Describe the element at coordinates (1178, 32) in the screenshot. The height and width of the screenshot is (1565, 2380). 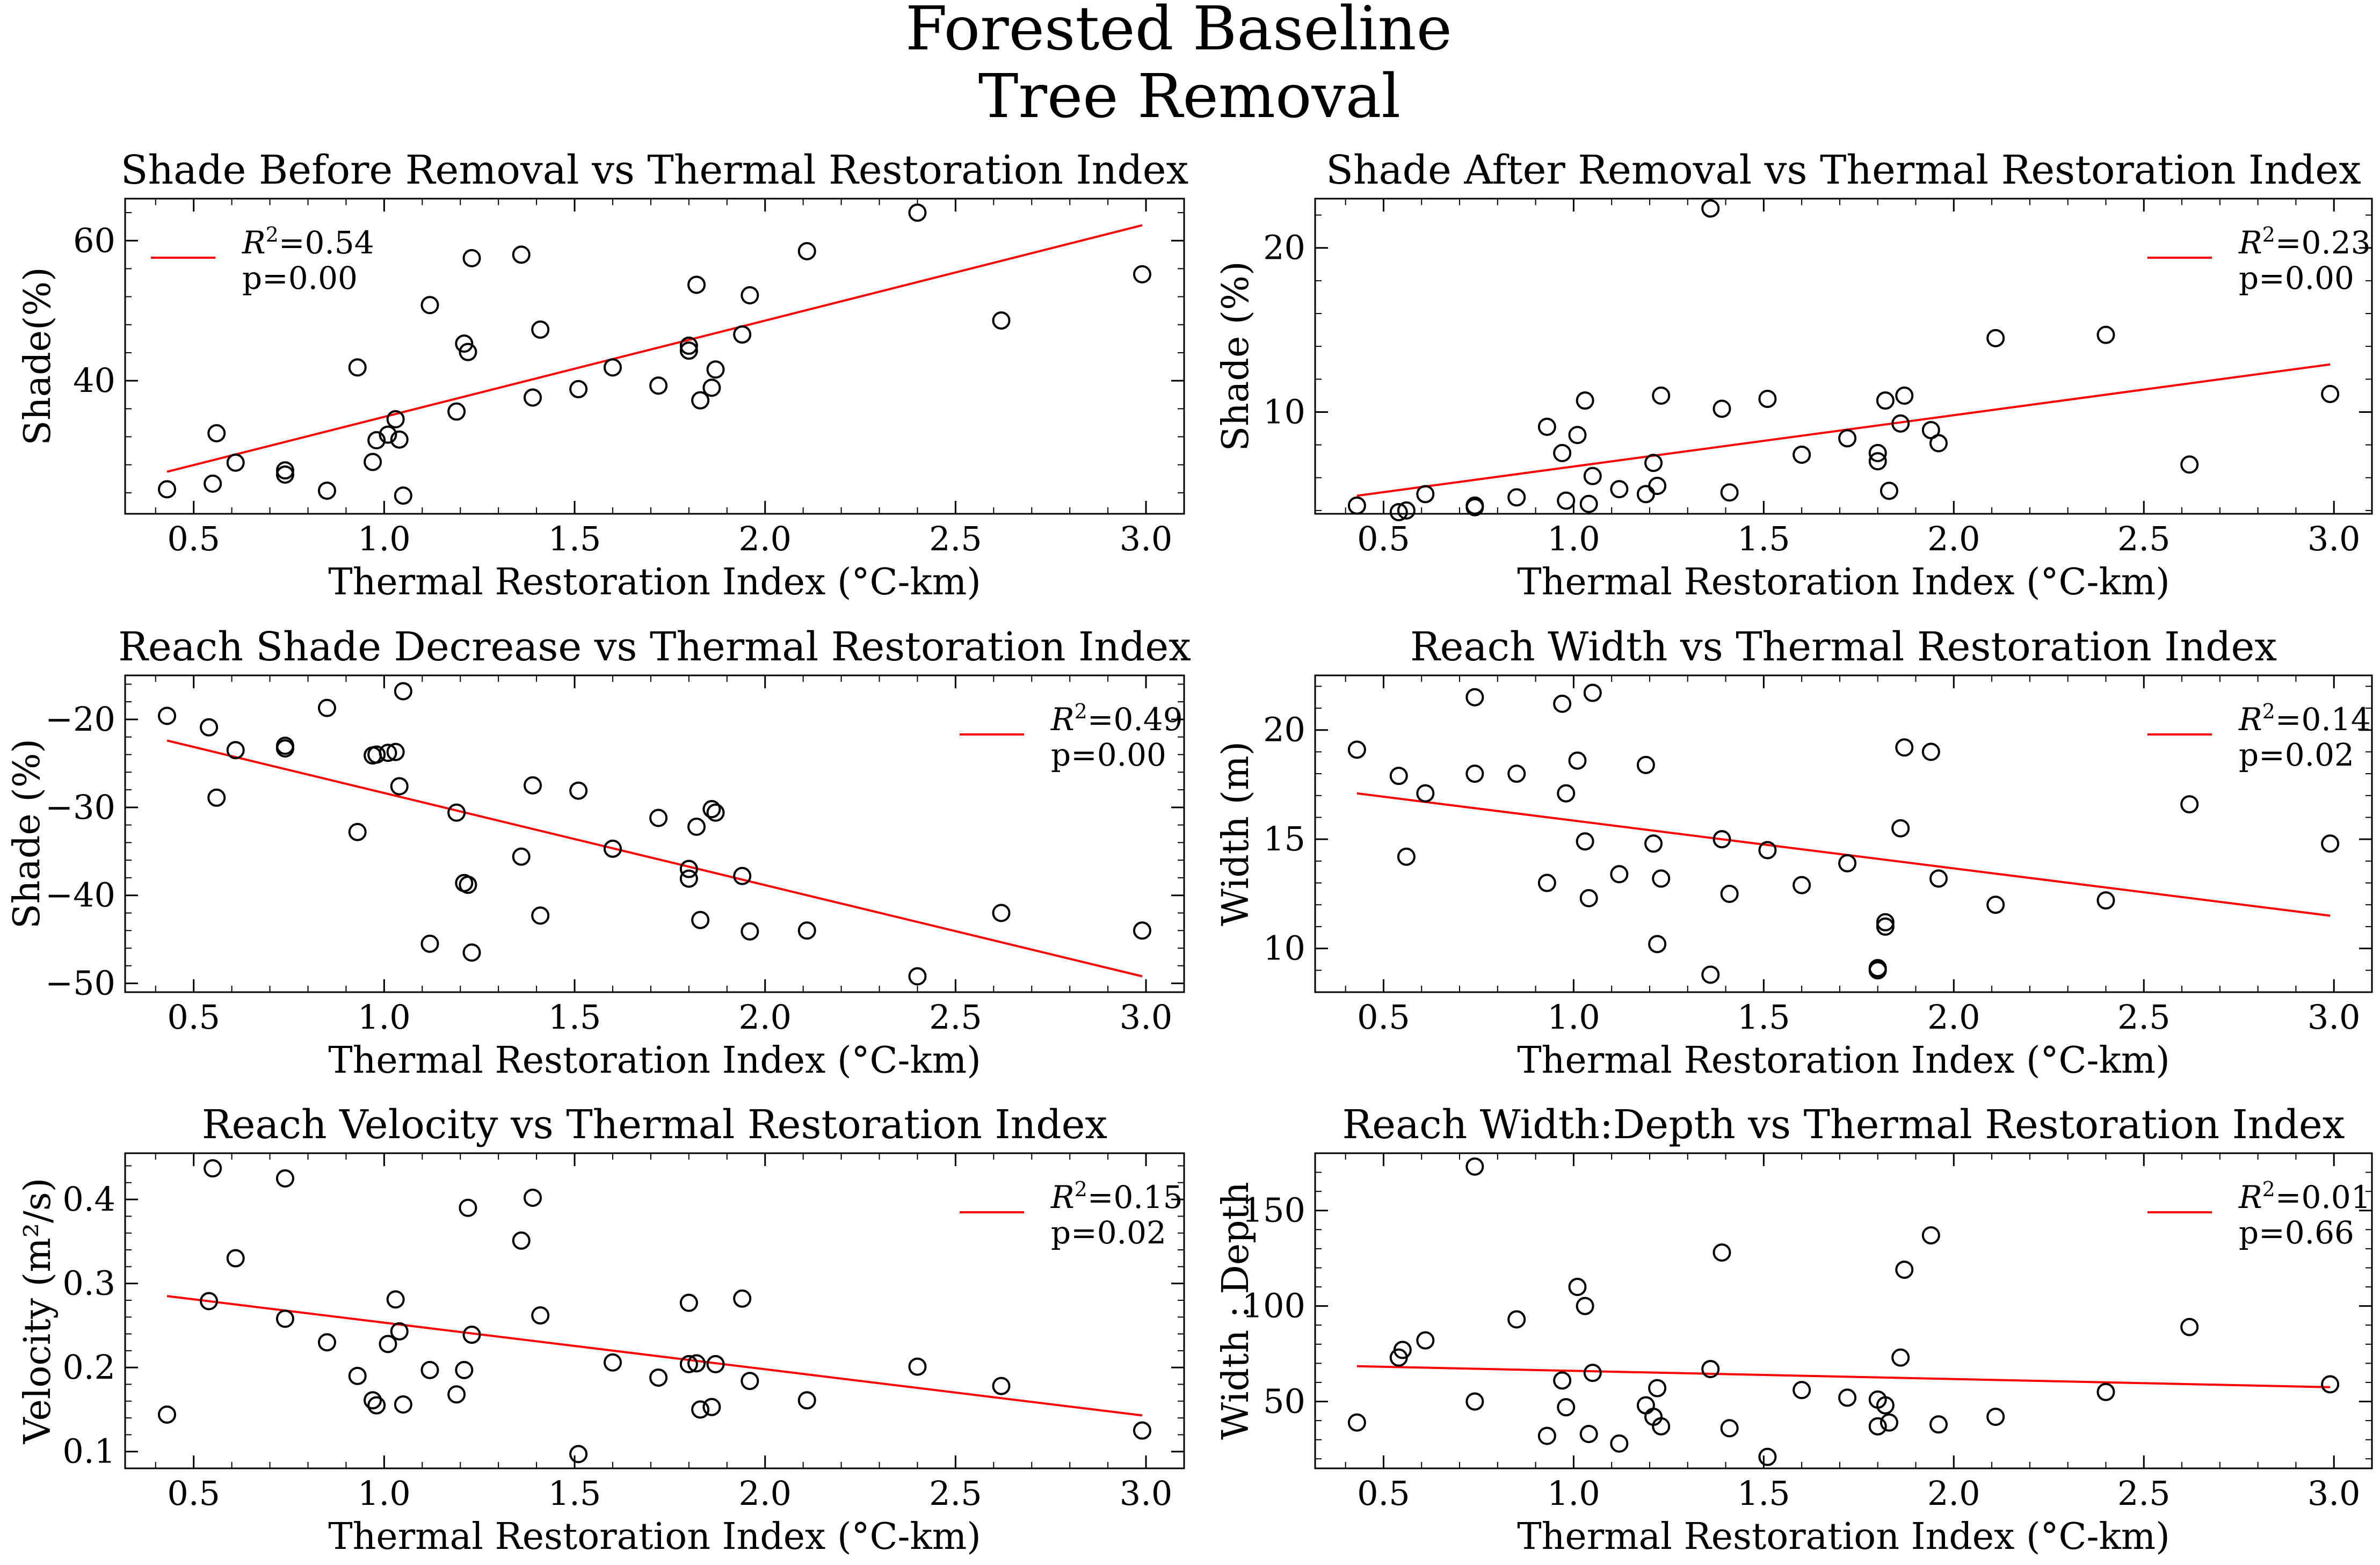
I see `figure-title-line-1: Forested Baseline` at that location.